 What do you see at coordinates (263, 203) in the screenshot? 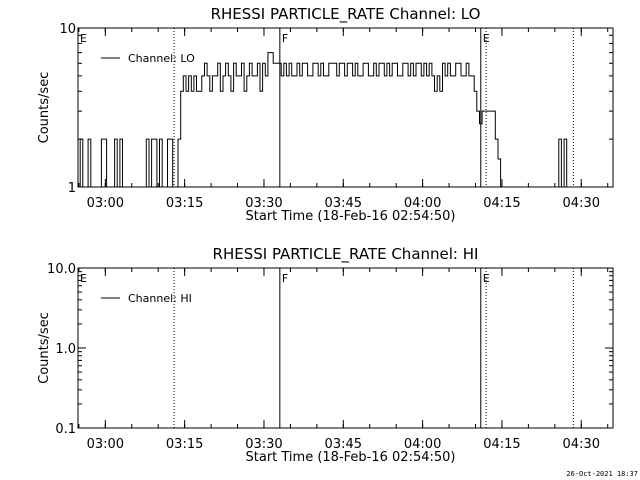
I see `x-tick-label-0-2: 03:30` at bounding box center [263, 203].